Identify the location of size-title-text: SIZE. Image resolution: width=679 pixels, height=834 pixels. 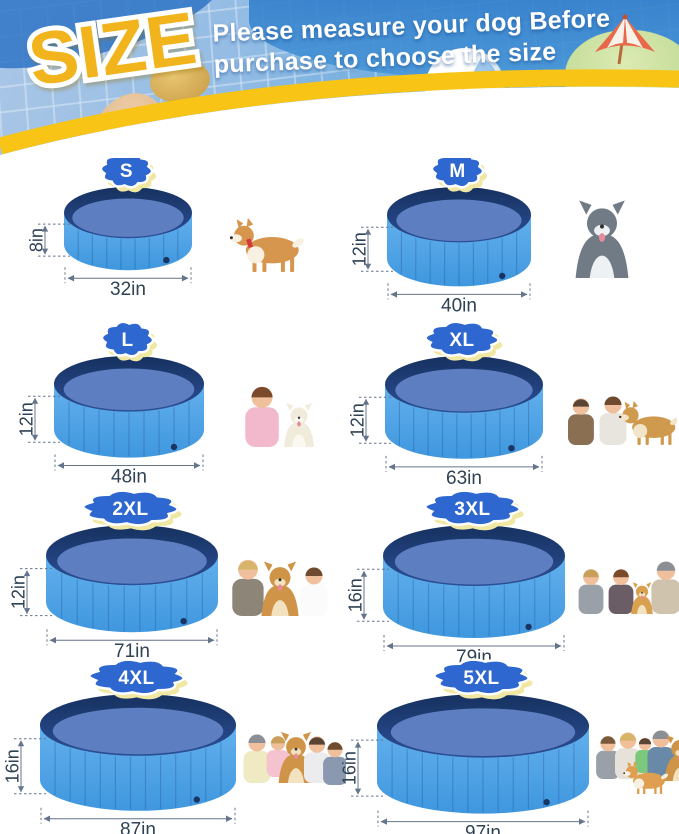
(113, 51).